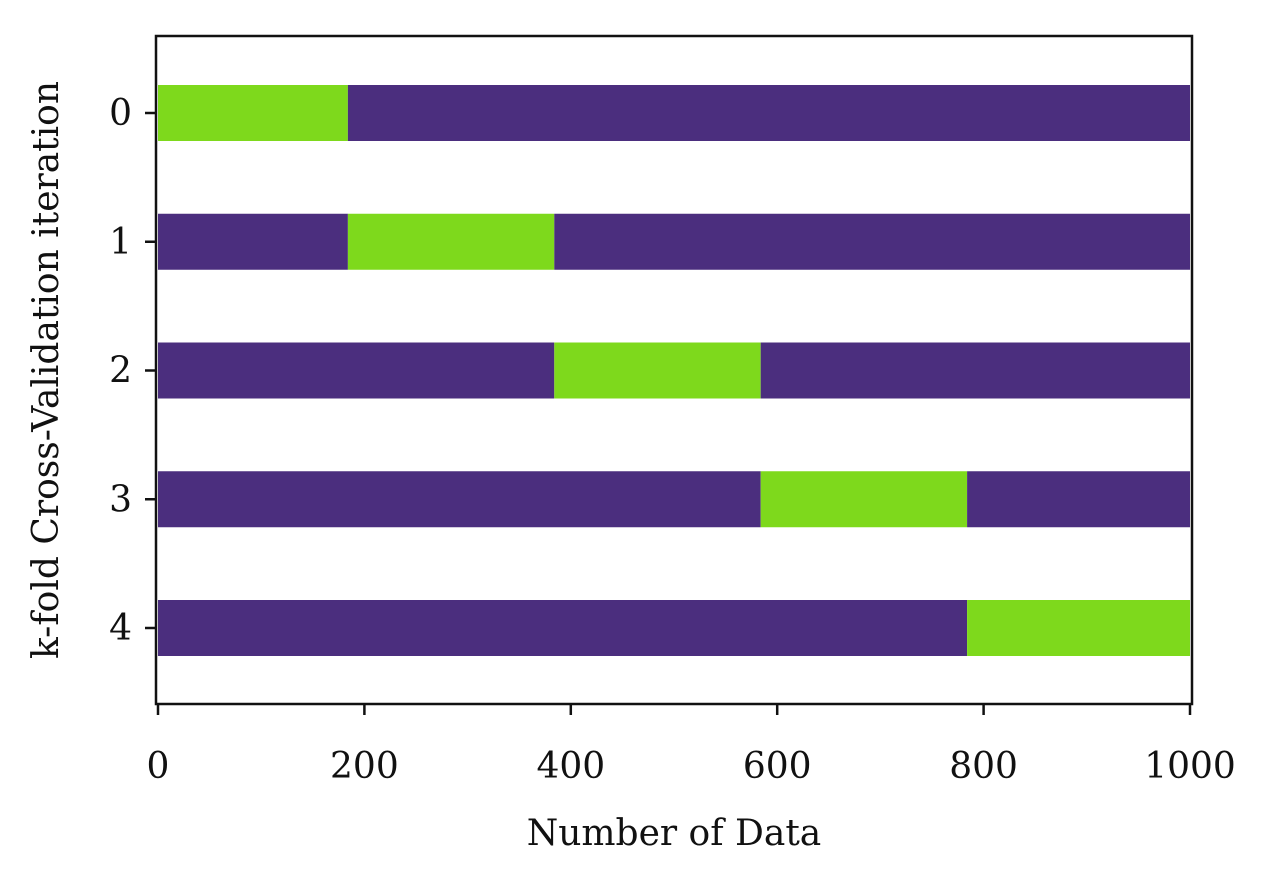  What do you see at coordinates (120, 242) in the screenshot?
I see `y-tick-label-1: 1` at bounding box center [120, 242].